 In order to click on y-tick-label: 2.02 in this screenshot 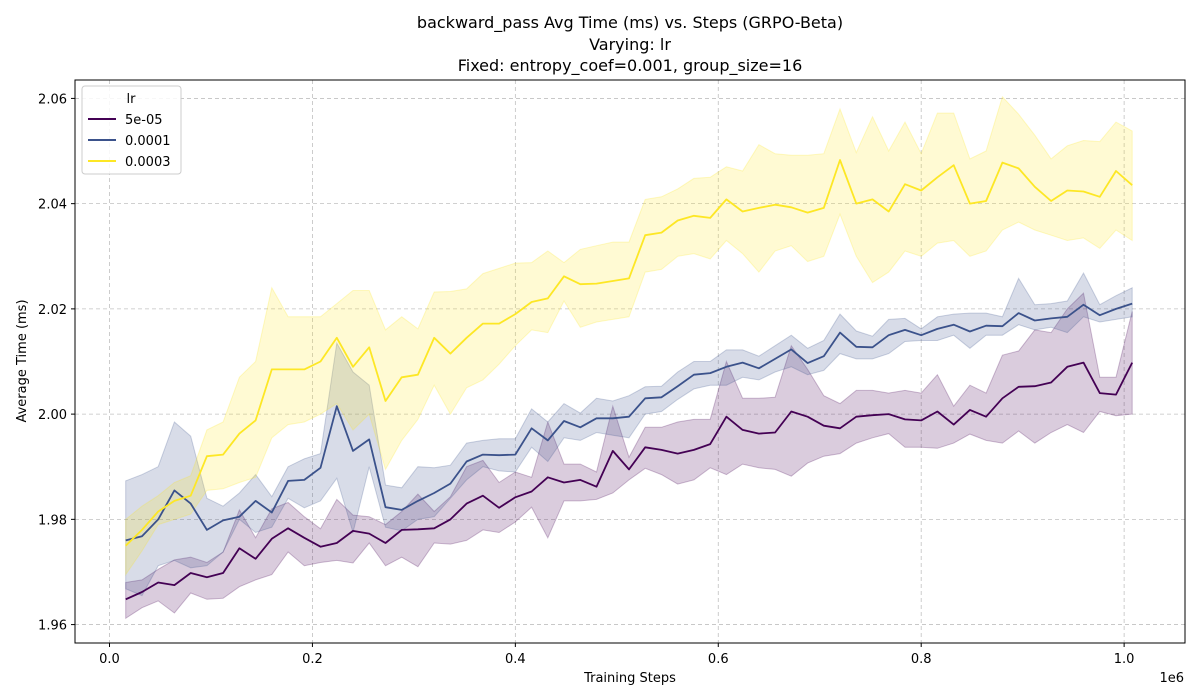, I will do `click(52, 310)`.